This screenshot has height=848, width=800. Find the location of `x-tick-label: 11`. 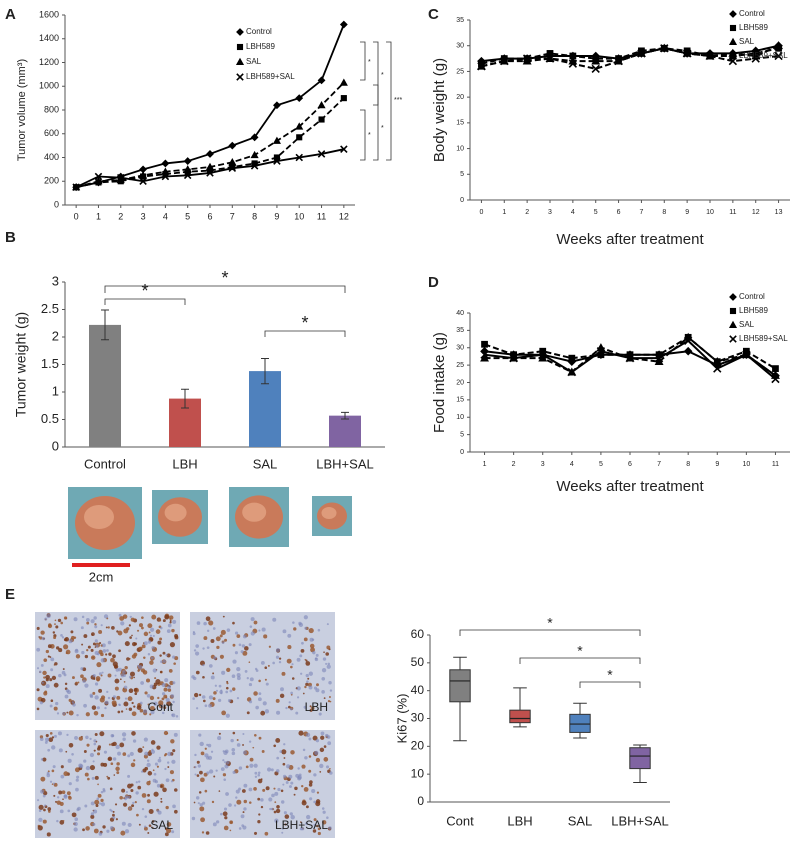

x-tick-label: 11 is located at coordinates (321, 216).